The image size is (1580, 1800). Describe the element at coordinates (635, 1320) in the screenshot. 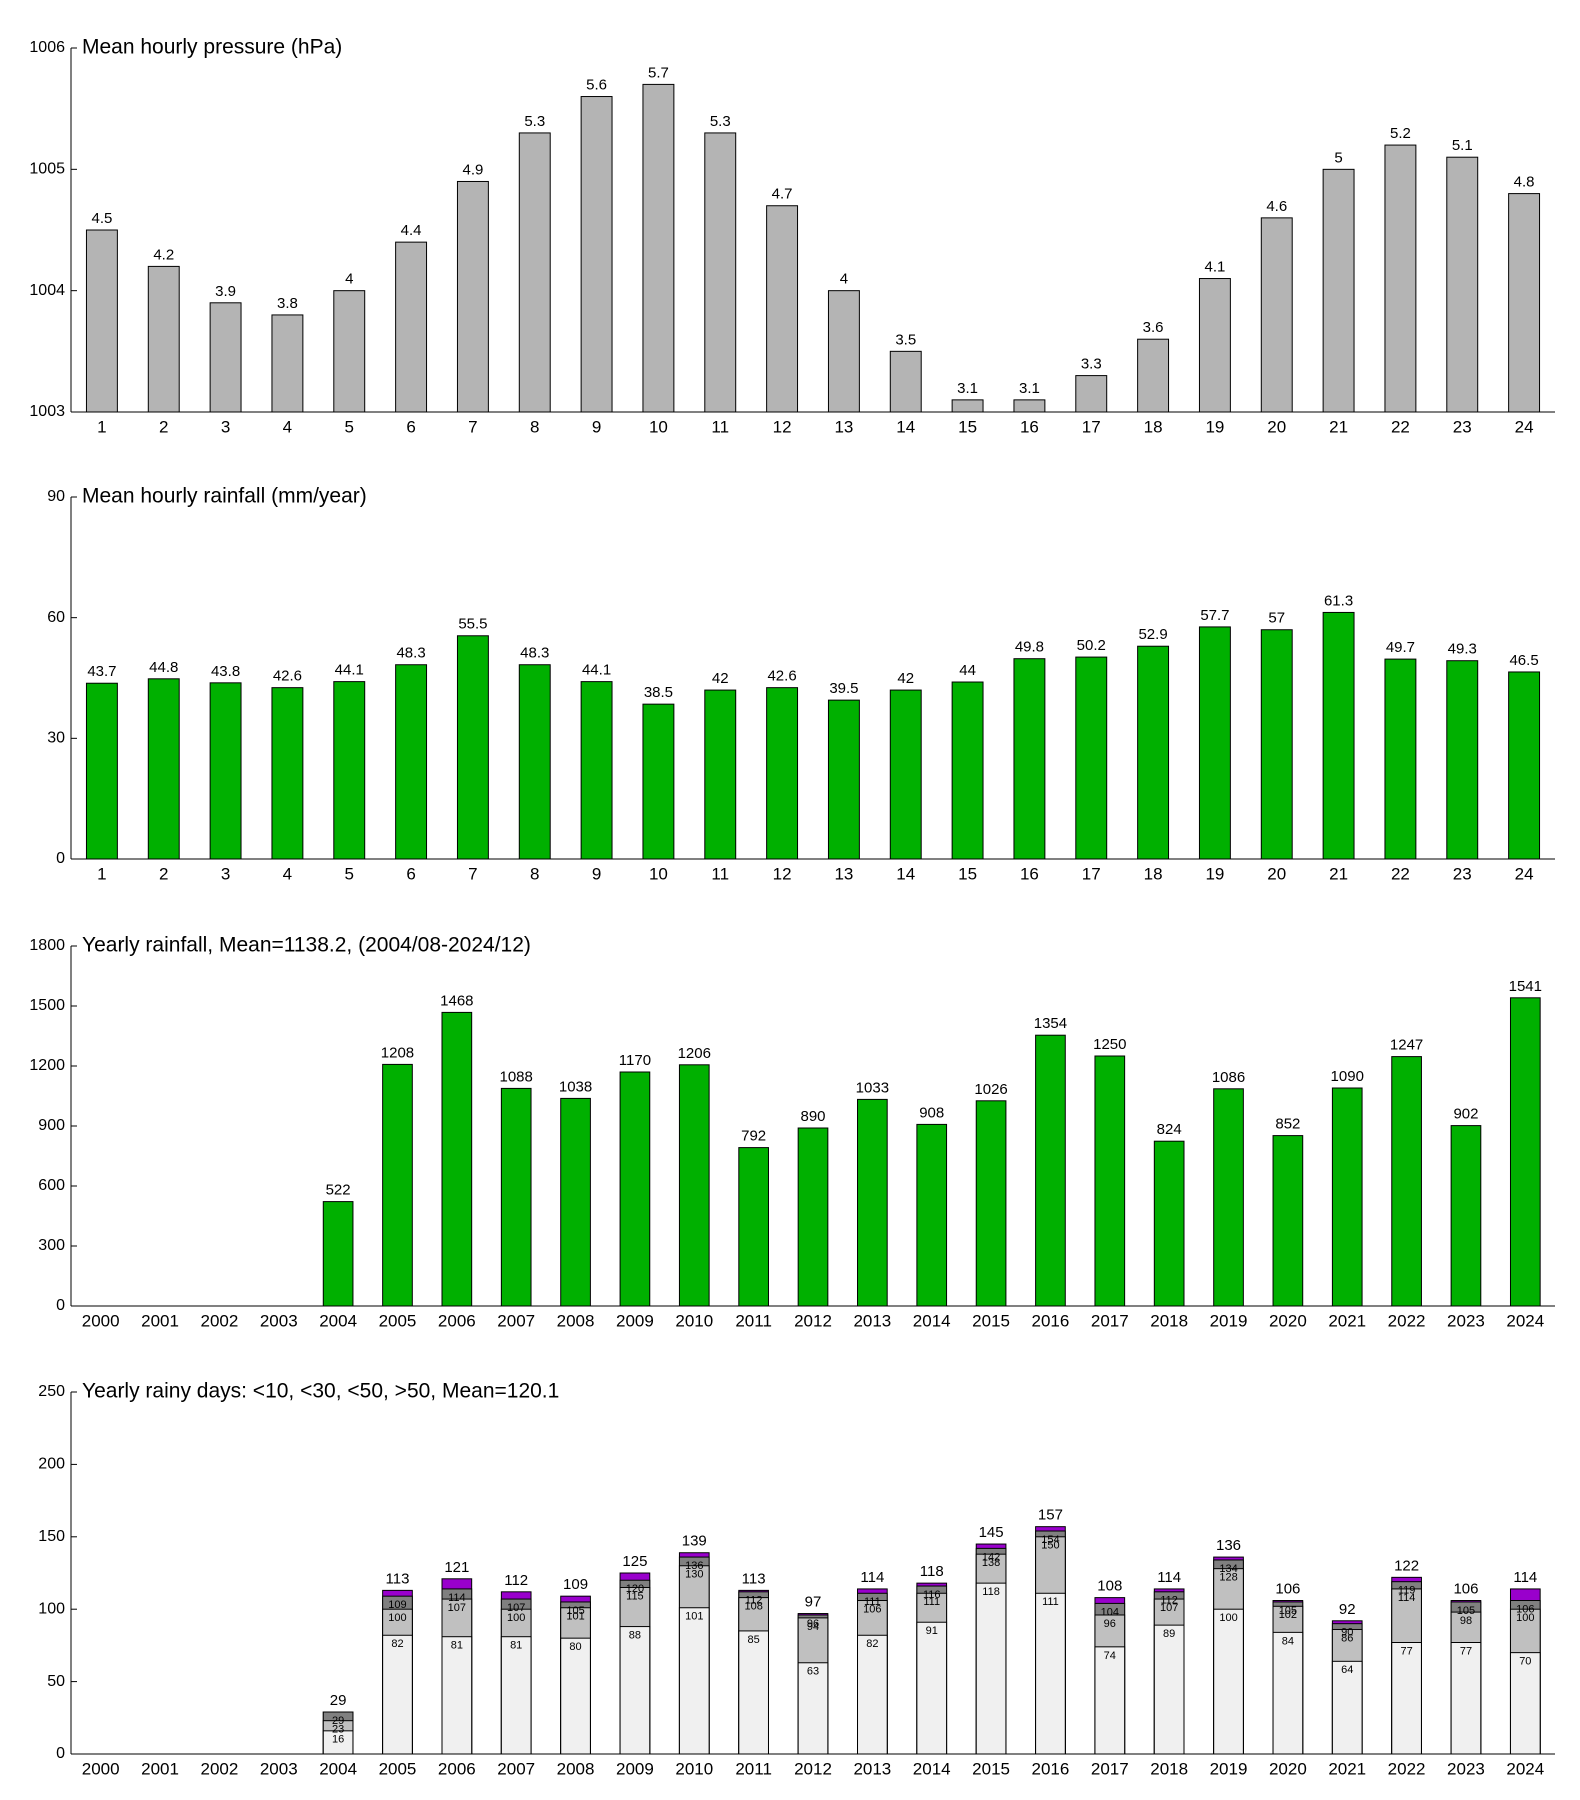

I see `x-tick-label: 2009` at that location.